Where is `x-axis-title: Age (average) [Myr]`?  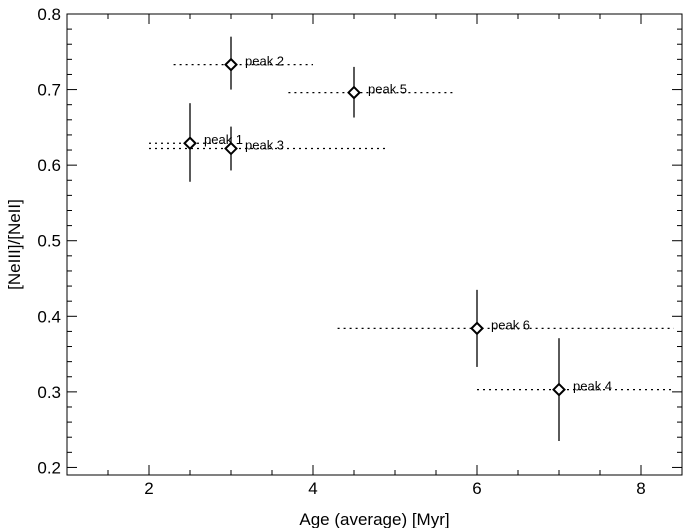
x-axis-title: Age (average) [Myr] is located at coordinates (374, 519).